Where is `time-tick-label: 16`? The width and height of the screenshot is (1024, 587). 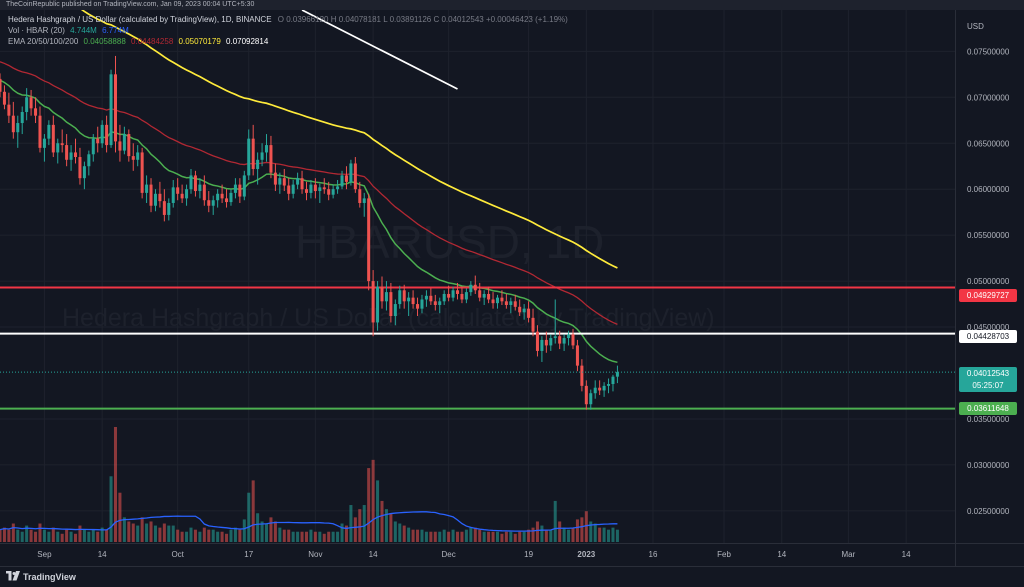
time-tick-label: 16 is located at coordinates (653, 554).